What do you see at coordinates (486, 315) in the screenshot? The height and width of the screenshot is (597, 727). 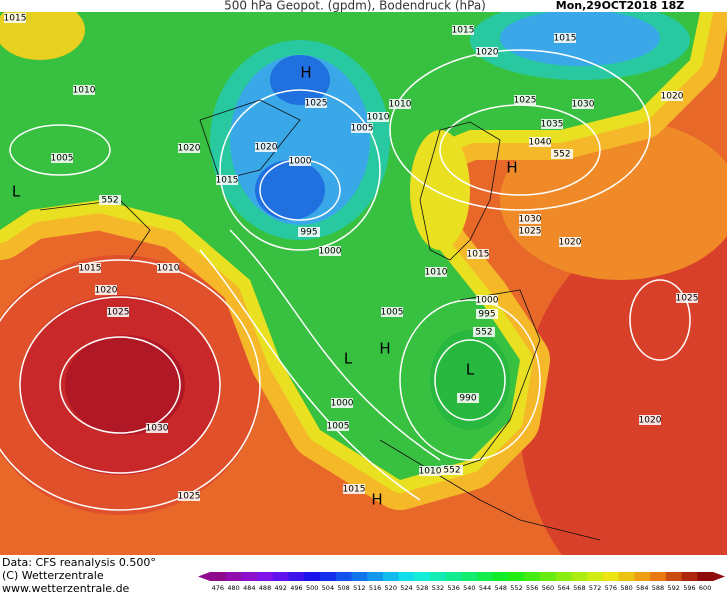 I see `isobar-label: 995` at bounding box center [486, 315].